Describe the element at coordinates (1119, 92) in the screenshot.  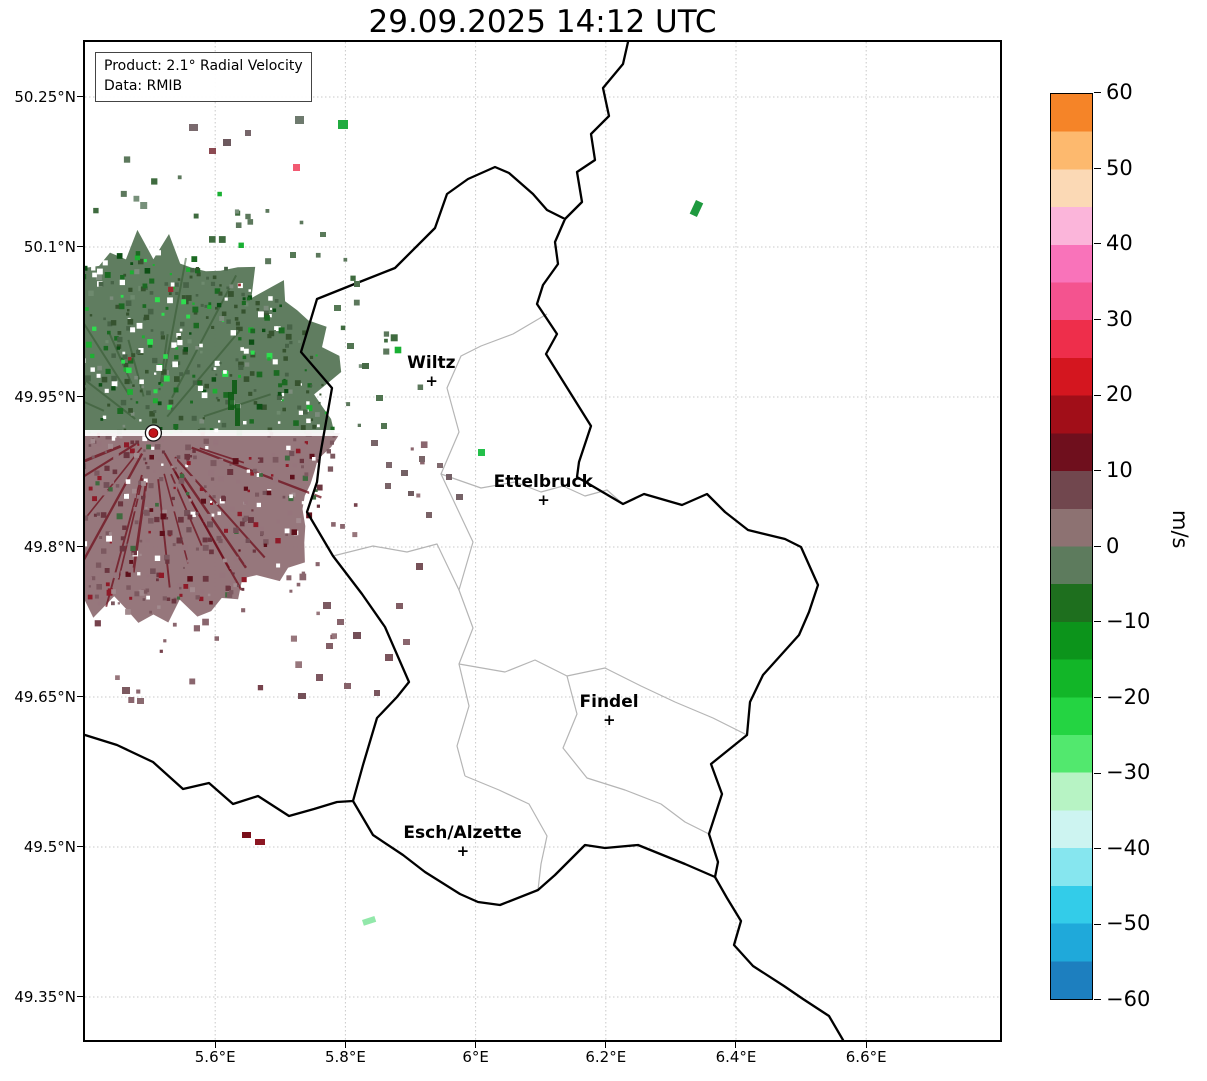
I see `colorbar-tick-label: 60` at that location.